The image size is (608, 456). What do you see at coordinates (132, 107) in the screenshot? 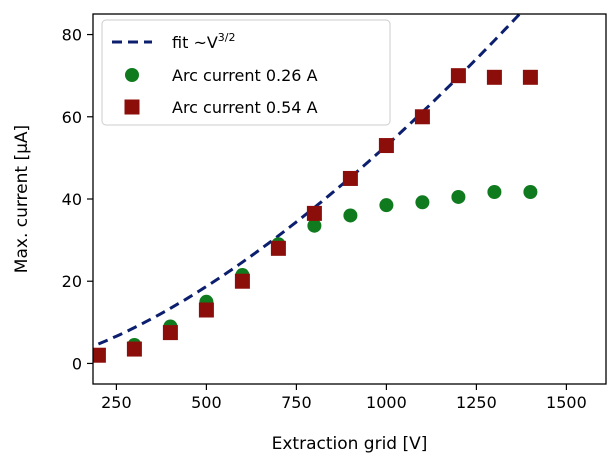
I see `legend-square-swatch` at bounding box center [132, 107].